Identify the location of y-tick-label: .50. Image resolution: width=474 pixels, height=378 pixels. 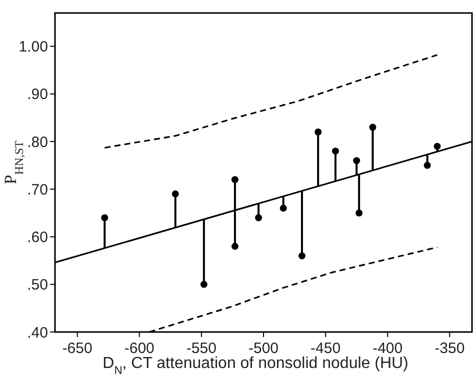
(37, 285).